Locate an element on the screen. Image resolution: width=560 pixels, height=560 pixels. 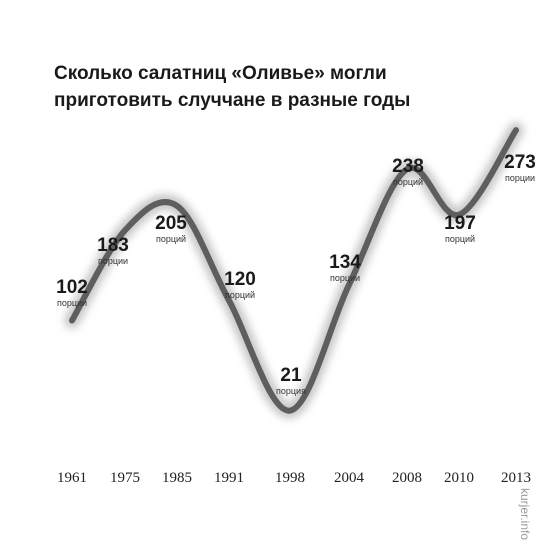
data-point-1961 is located at coordinates (72, 320).